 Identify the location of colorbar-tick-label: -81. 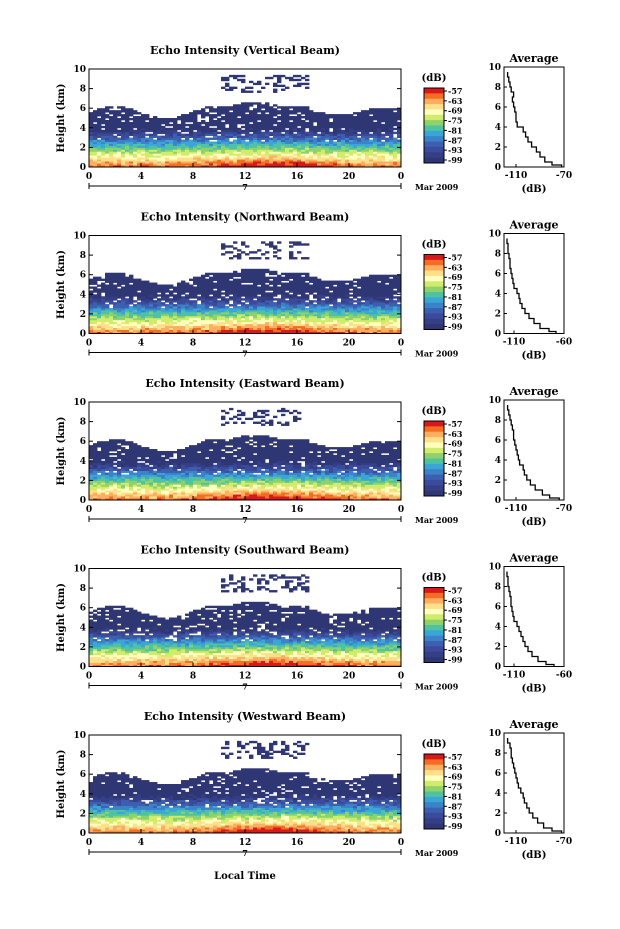
(455, 297).